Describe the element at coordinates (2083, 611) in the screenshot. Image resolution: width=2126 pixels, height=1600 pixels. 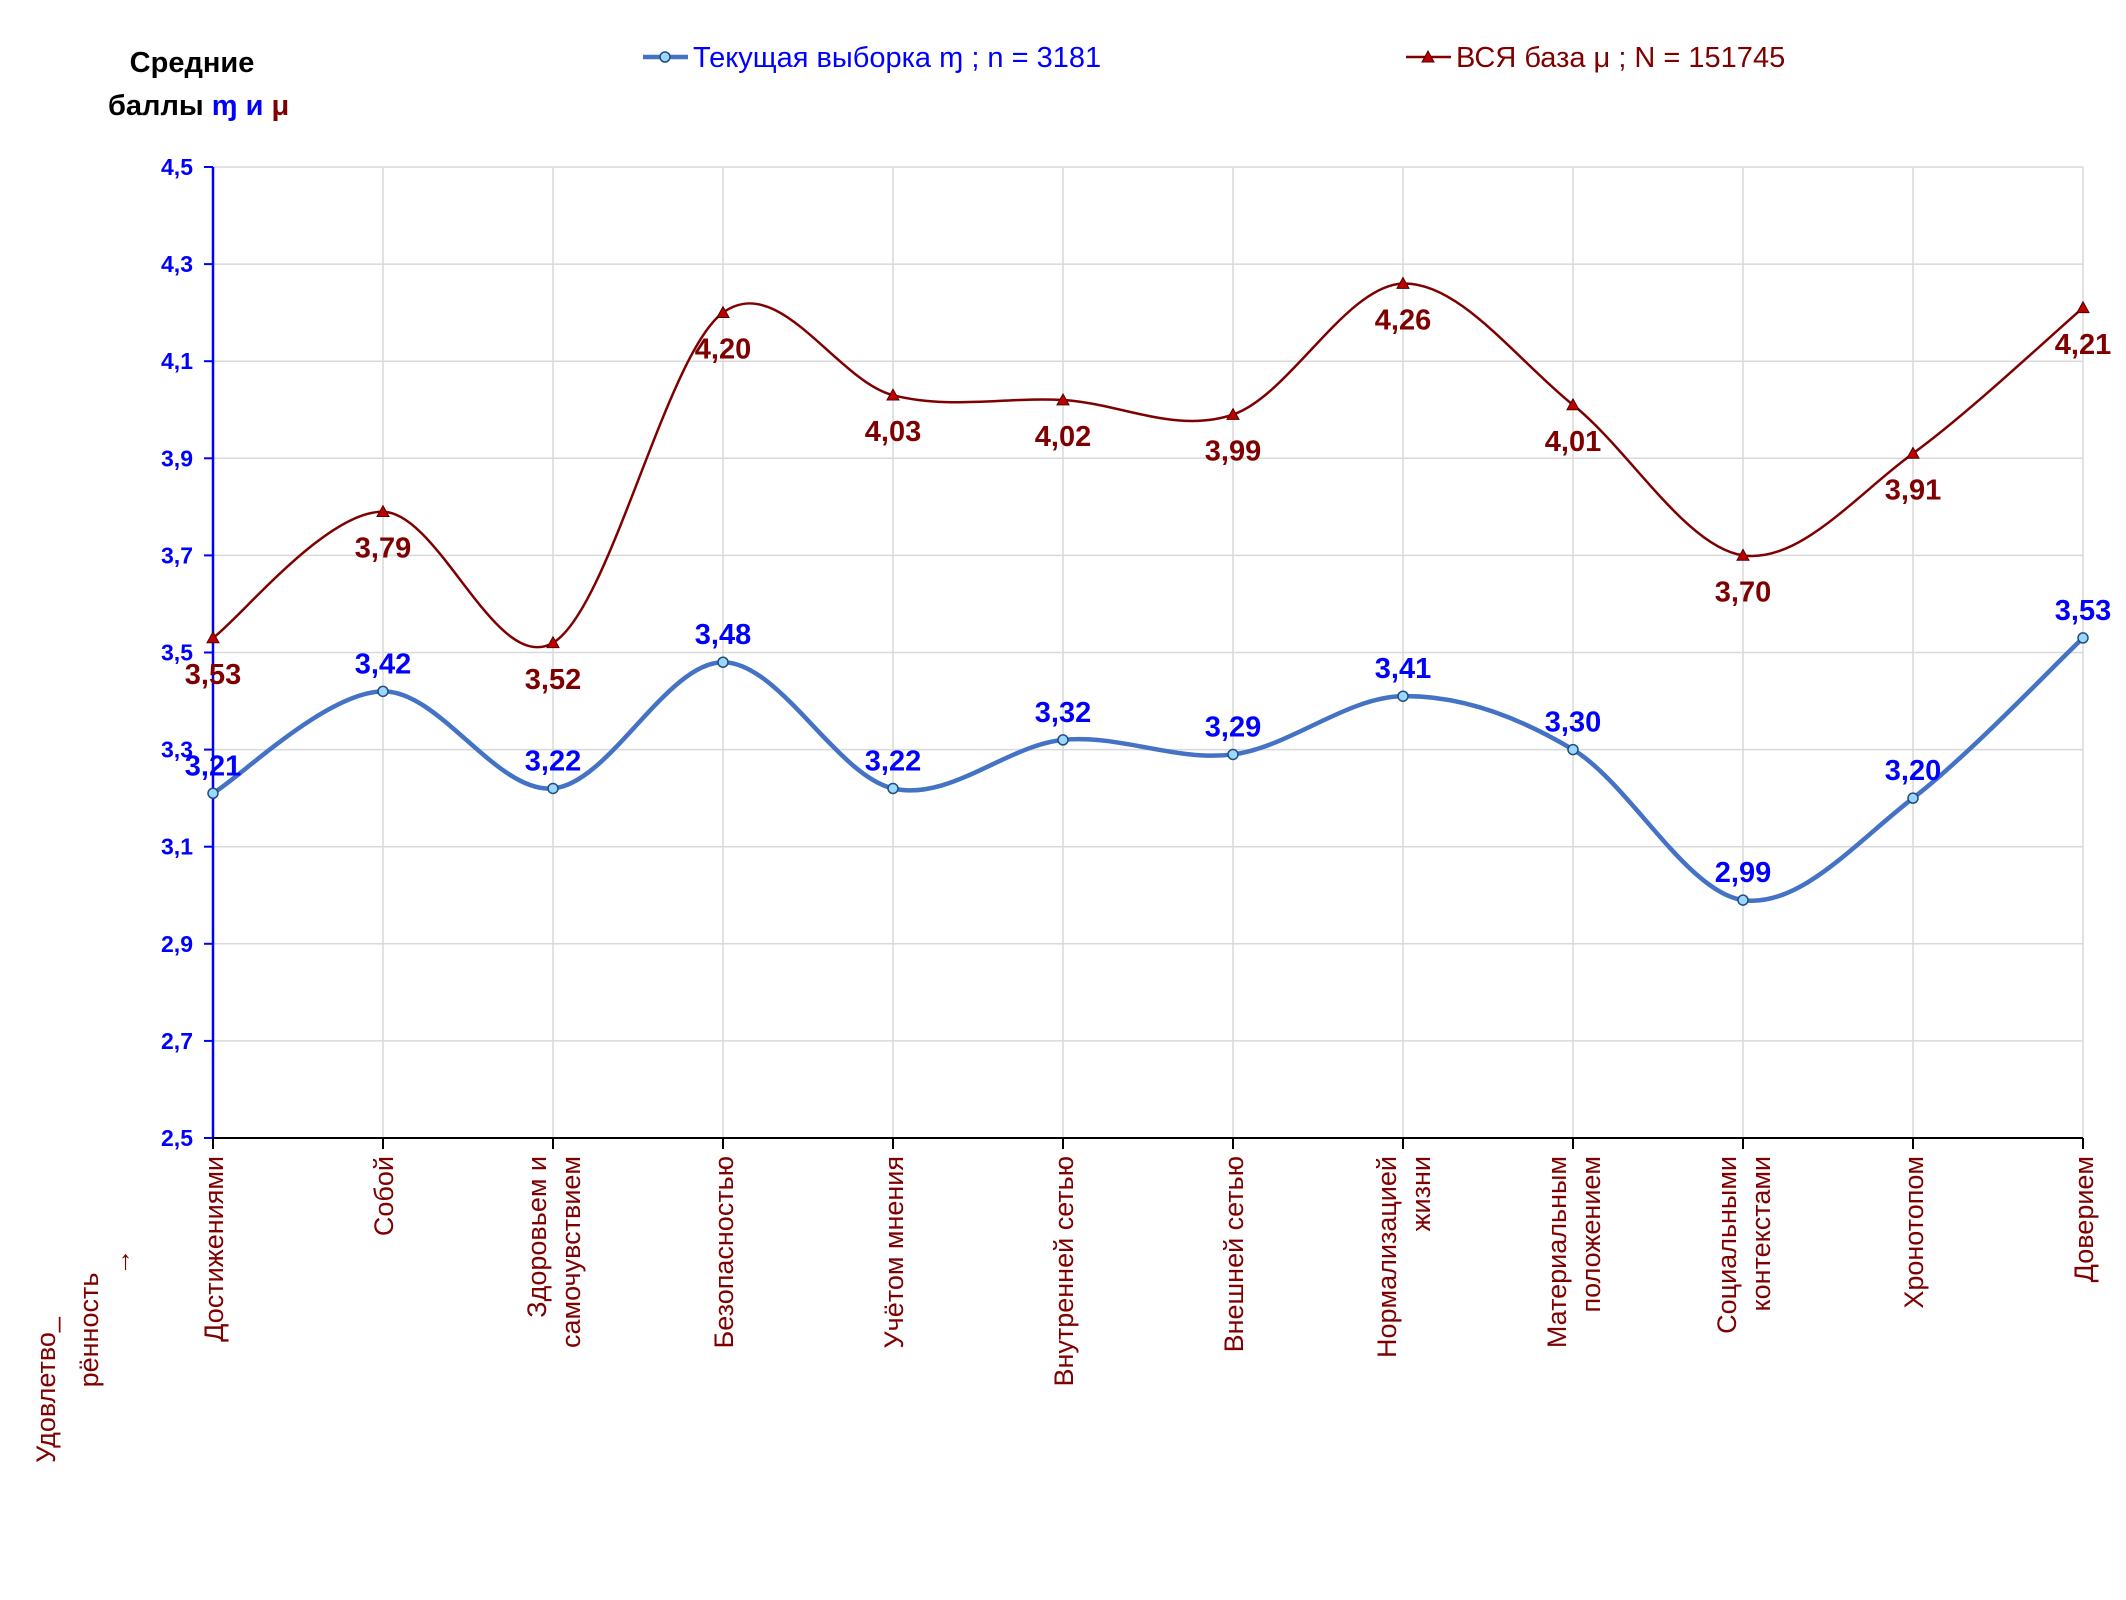
I see `data-label-sample: 3,53` at that location.